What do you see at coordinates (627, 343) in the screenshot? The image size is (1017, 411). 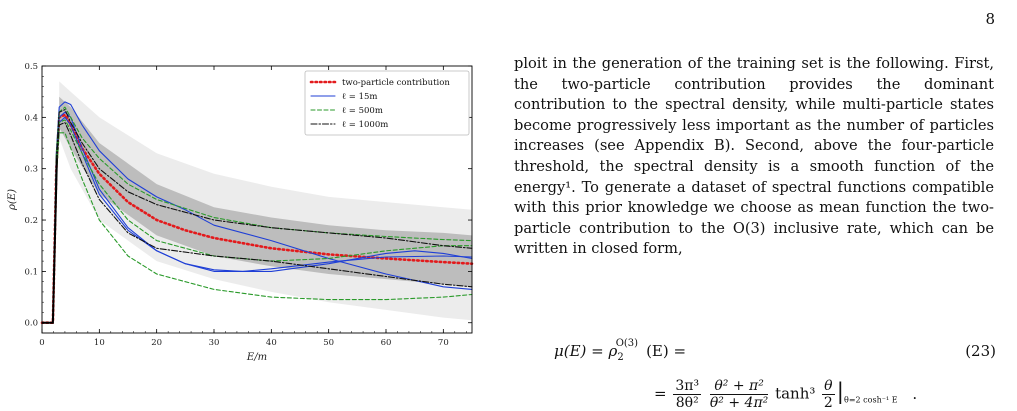 I see `equation-lhs-sup: O(3)` at bounding box center [627, 343].